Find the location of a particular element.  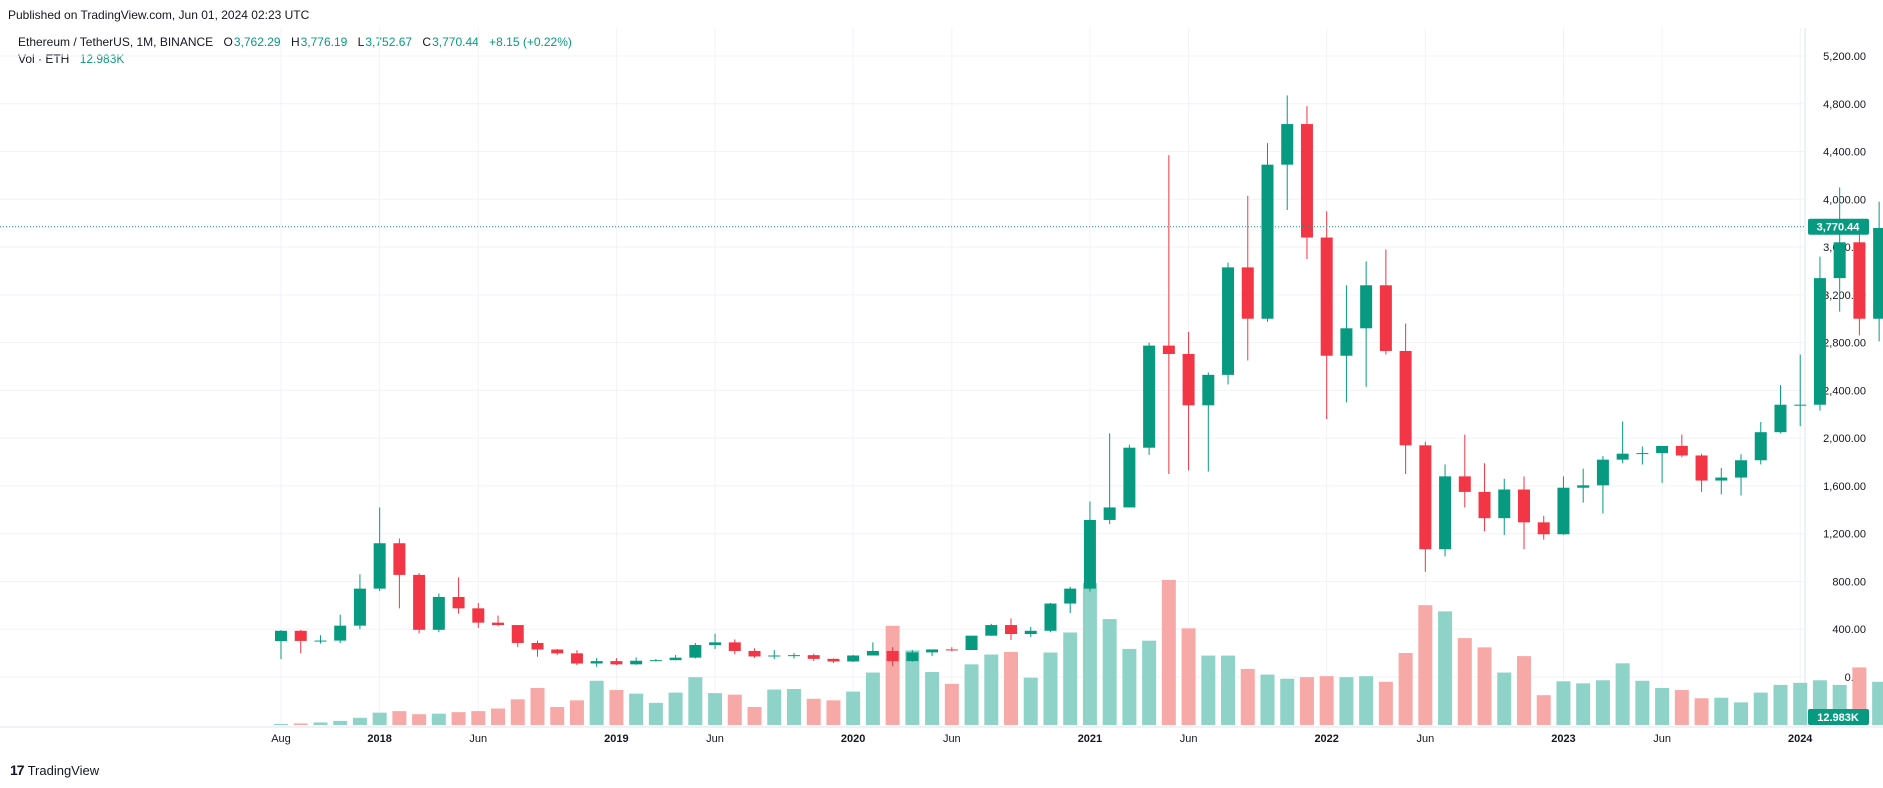

price-tick-label: 2,000.00 is located at coordinates (1844, 439).